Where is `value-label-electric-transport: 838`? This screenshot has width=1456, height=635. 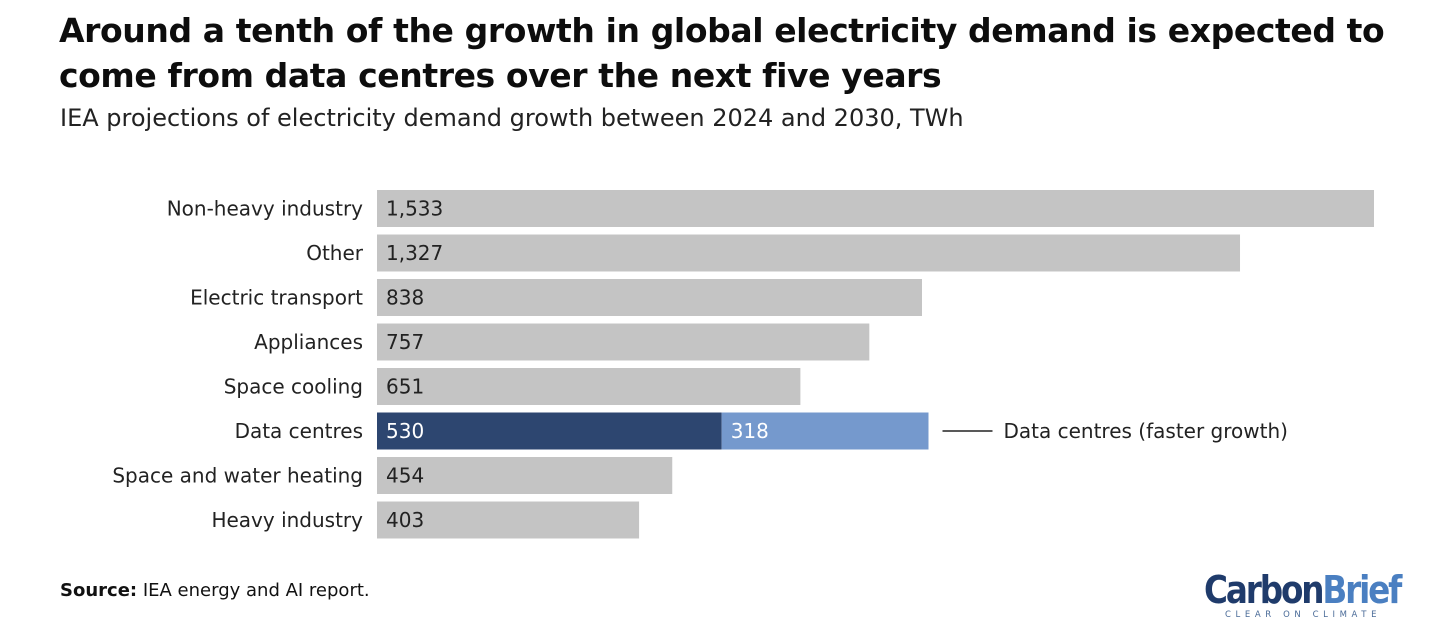 value-label-electric-transport: 838 is located at coordinates (405, 298).